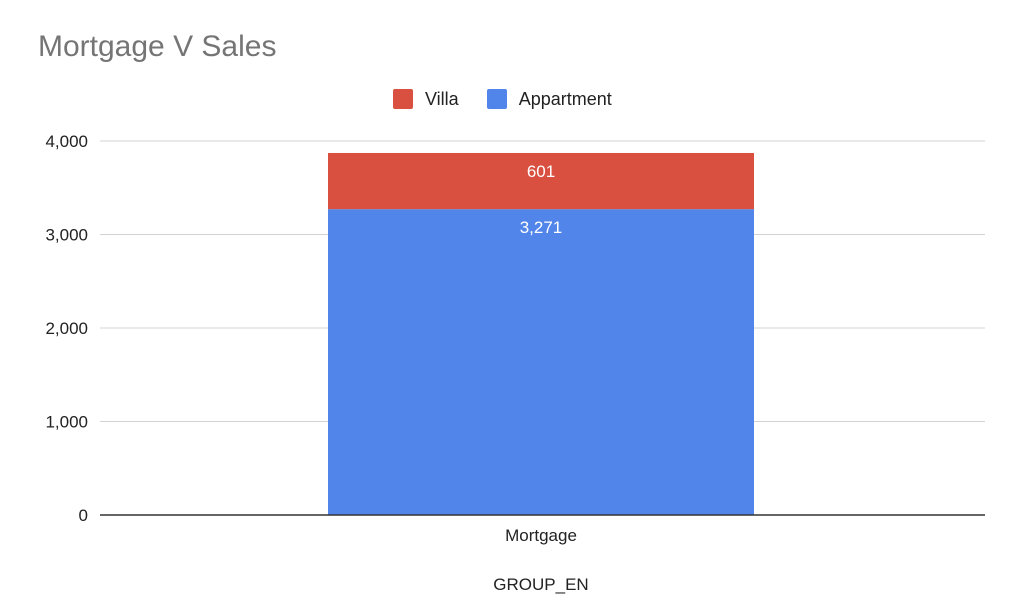 This screenshot has width=1024, height=616. What do you see at coordinates (541, 227) in the screenshot?
I see `data-label-appartment: 3,271` at bounding box center [541, 227].